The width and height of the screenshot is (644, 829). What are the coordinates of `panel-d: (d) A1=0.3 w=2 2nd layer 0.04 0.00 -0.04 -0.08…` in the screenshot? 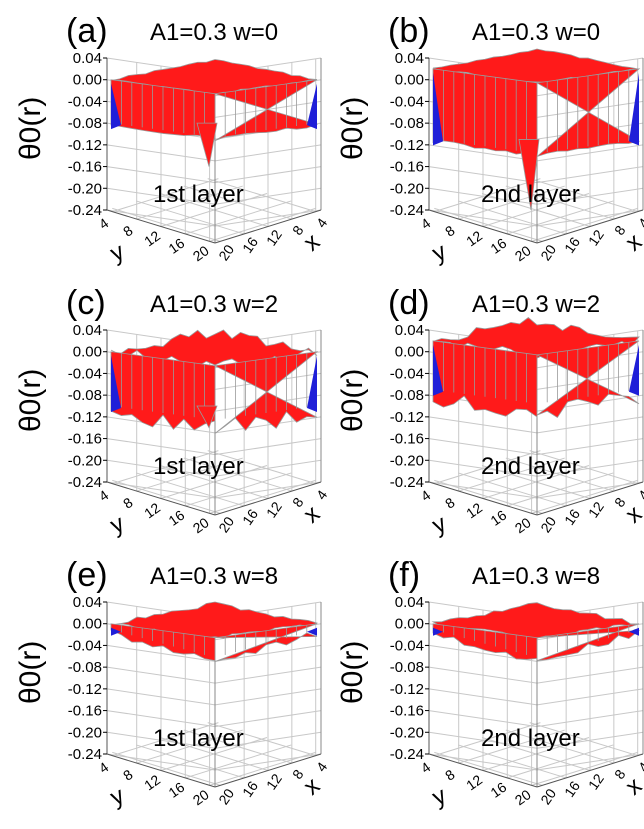 It's located at (490, 411).